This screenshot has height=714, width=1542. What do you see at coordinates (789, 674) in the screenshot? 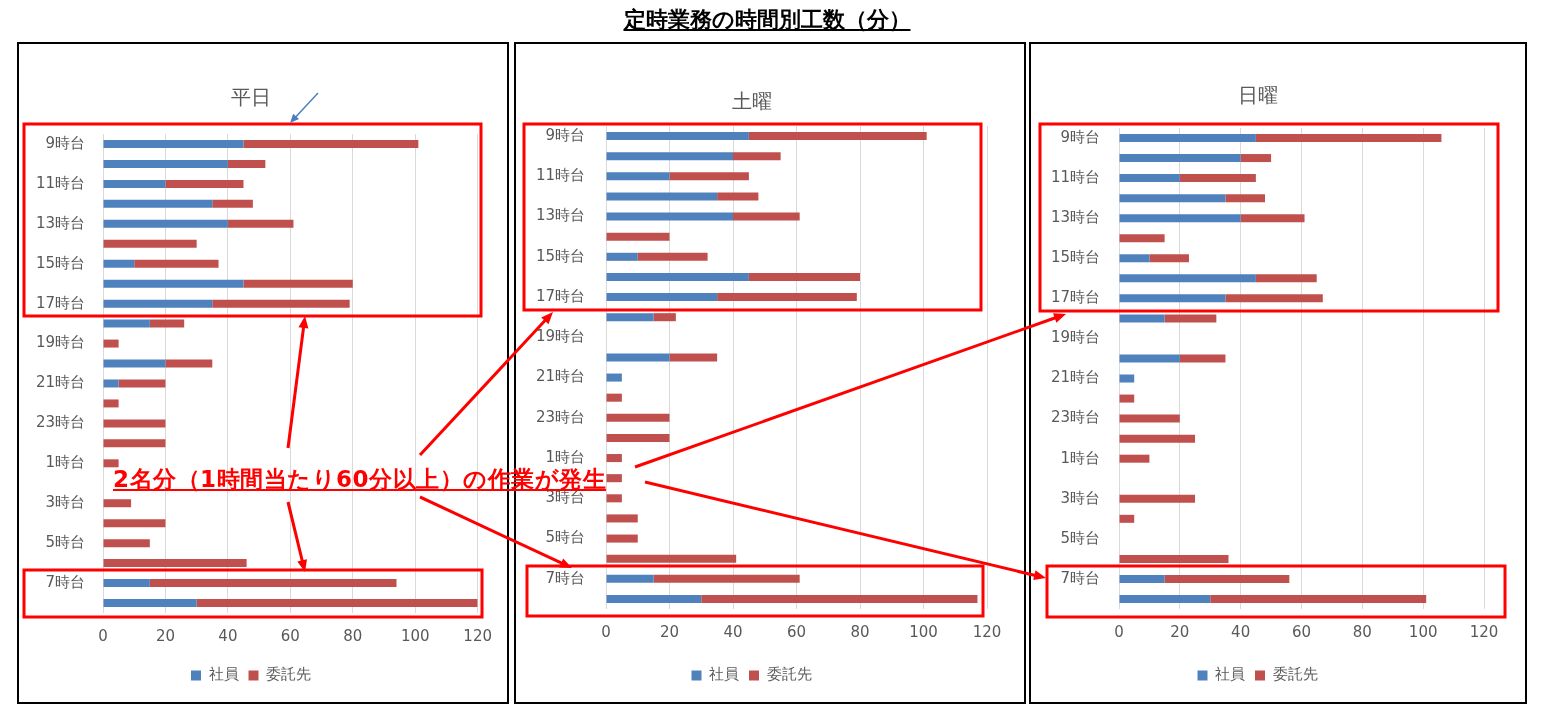
I see `legend-label: 委託先` at bounding box center [789, 674].